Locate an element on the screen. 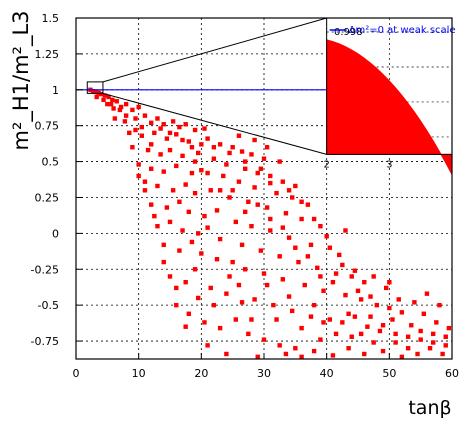 Image resolution: width=474 pixels, height=436 pixels. zoom-box is located at coordinates (95, 87).